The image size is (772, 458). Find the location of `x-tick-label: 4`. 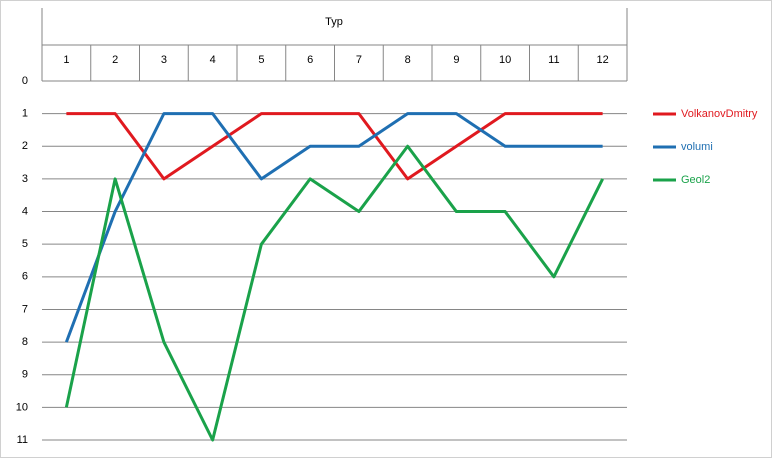

x-tick-label: 4 is located at coordinates (213, 60).